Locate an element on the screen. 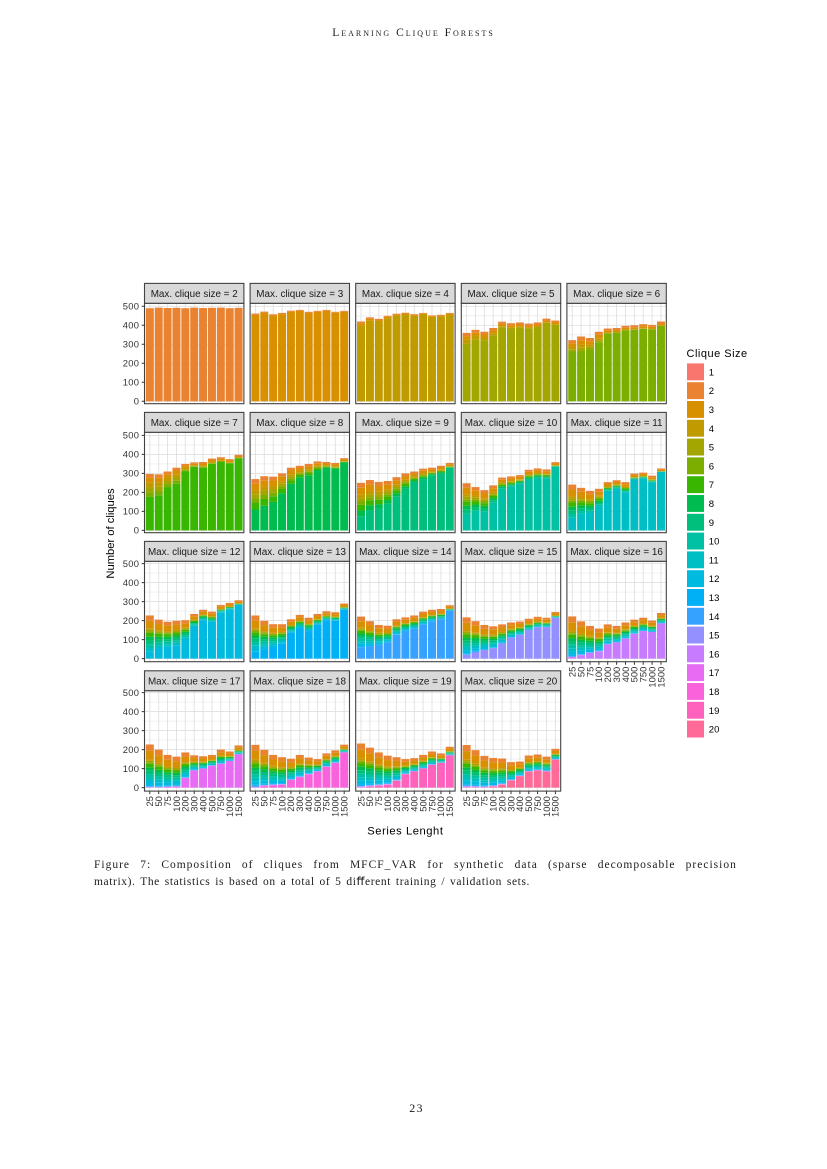 The width and height of the screenshot is (827, 1169). svg-text: 9 is located at coordinates (711, 523).